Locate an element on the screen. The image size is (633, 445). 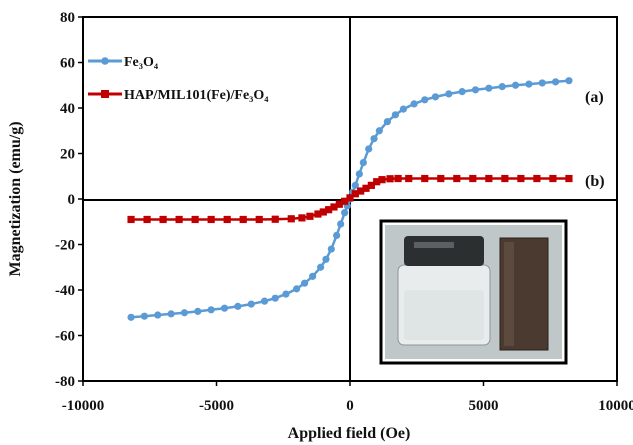
magnet-shade is located at coordinates (509, 294).